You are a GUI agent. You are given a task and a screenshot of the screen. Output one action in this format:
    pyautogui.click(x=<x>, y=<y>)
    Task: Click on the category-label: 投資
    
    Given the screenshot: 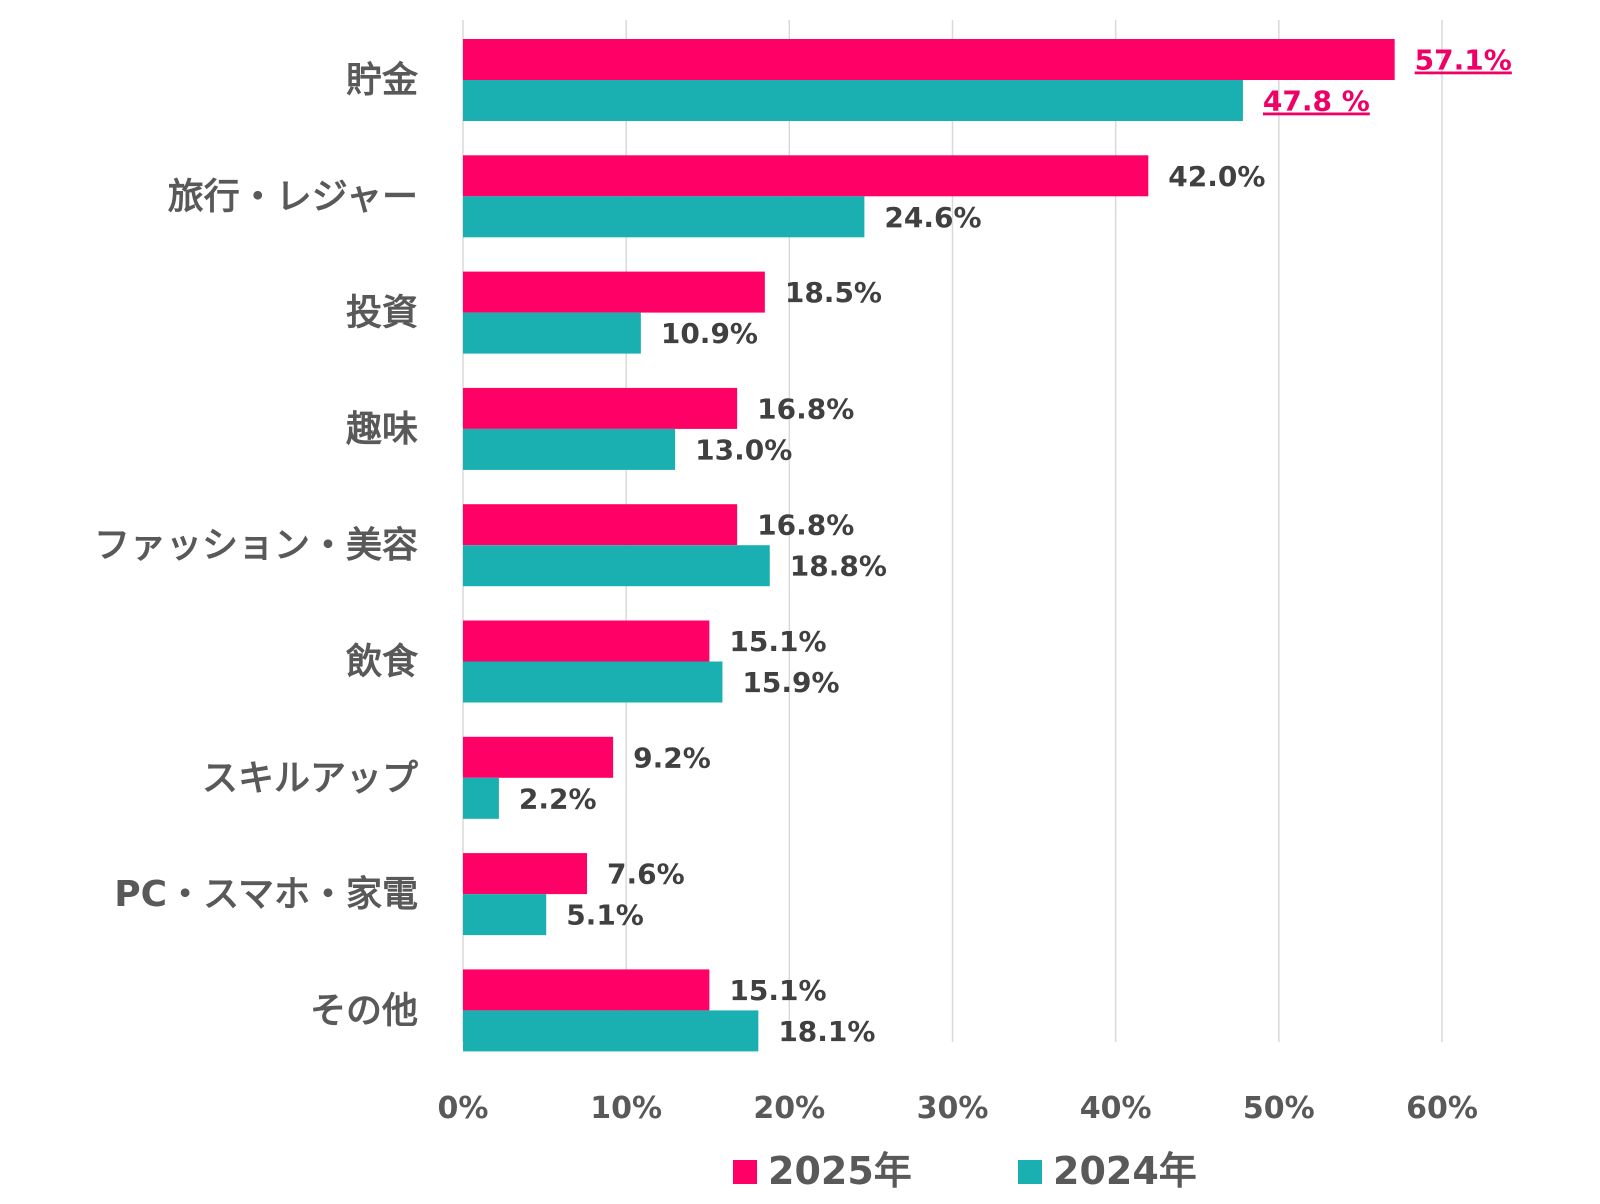 What is the action you would take?
    pyautogui.click(x=382, y=313)
    